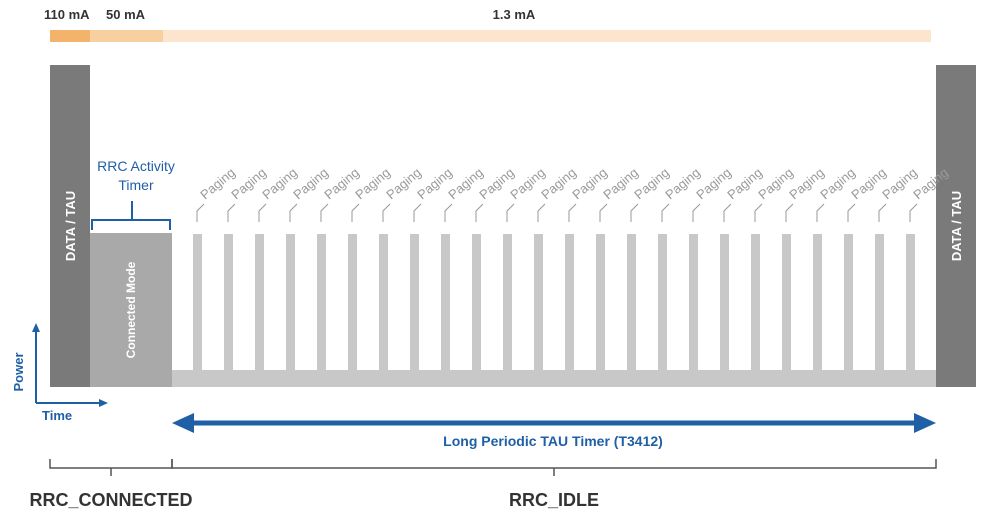  What do you see at coordinates (70, 36) in the screenshot?
I see `current-bar-high` at bounding box center [70, 36].